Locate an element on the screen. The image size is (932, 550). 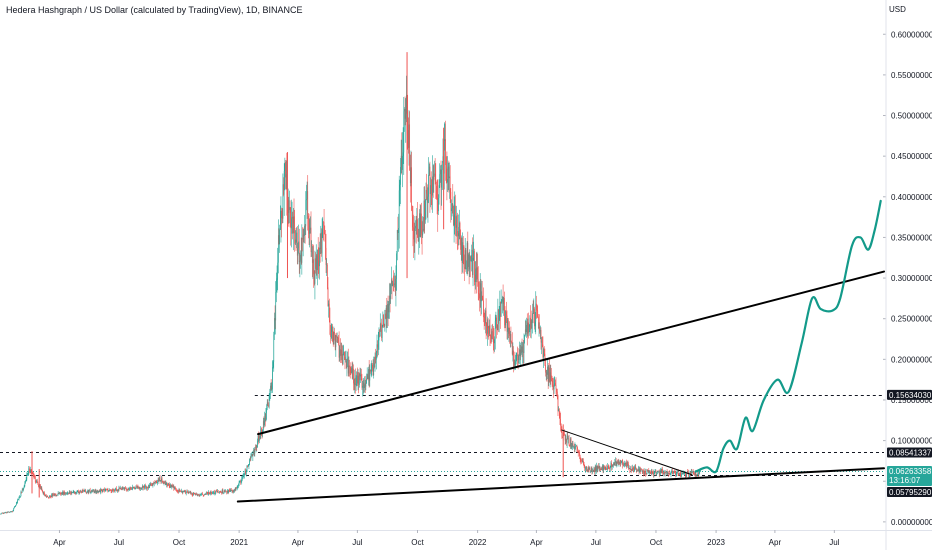
price-label-text: 0.15634030 is located at coordinates (910, 395).